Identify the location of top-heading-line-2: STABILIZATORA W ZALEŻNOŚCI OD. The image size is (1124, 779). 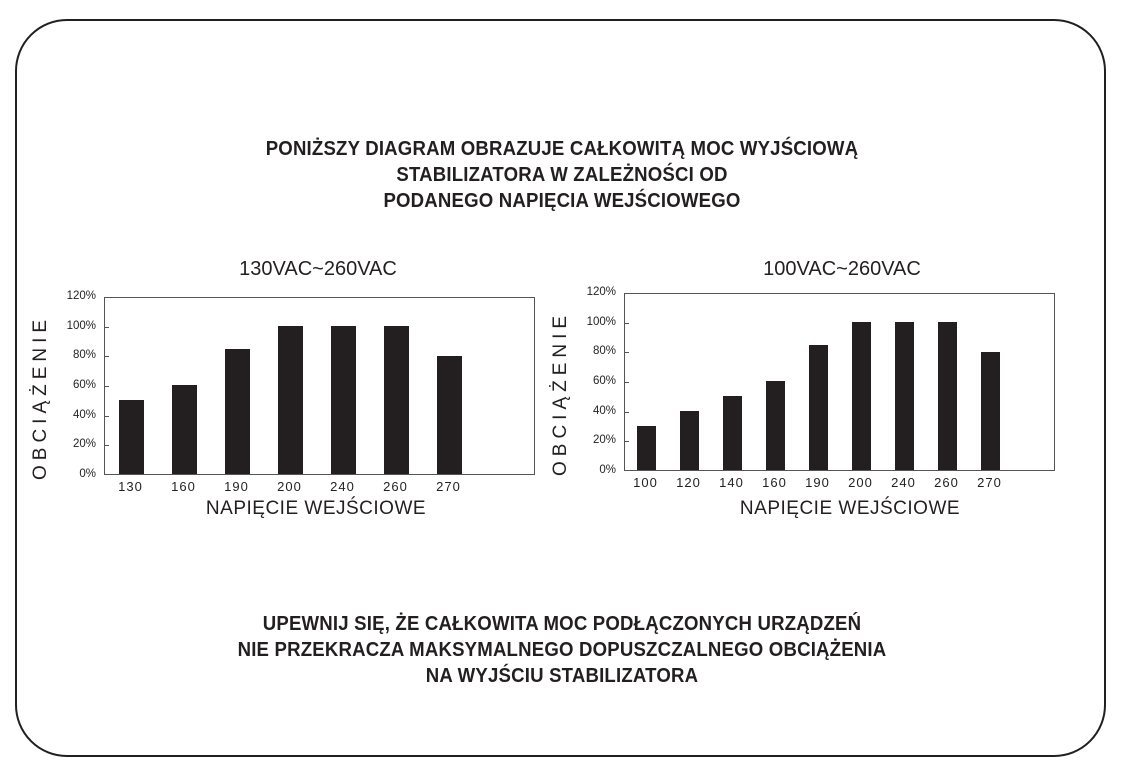
(562, 175).